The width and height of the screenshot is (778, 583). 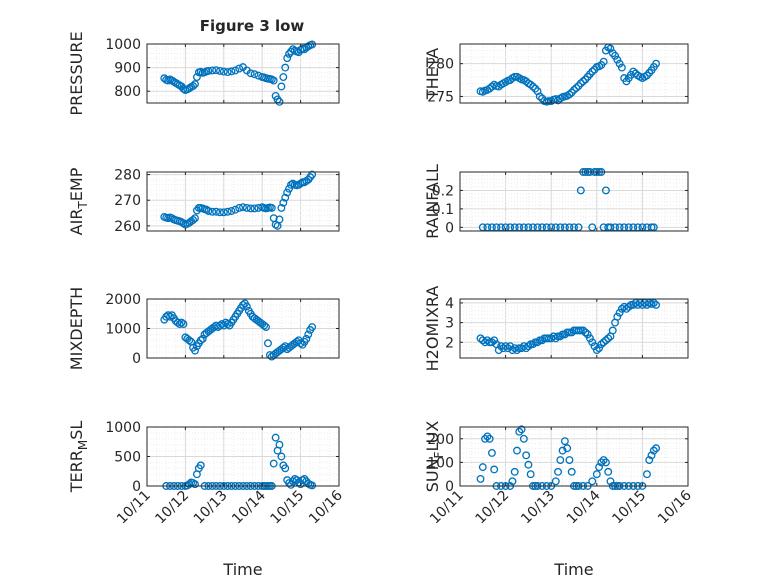 I want to click on y-tick-label: 900, so click(x=127, y=69).